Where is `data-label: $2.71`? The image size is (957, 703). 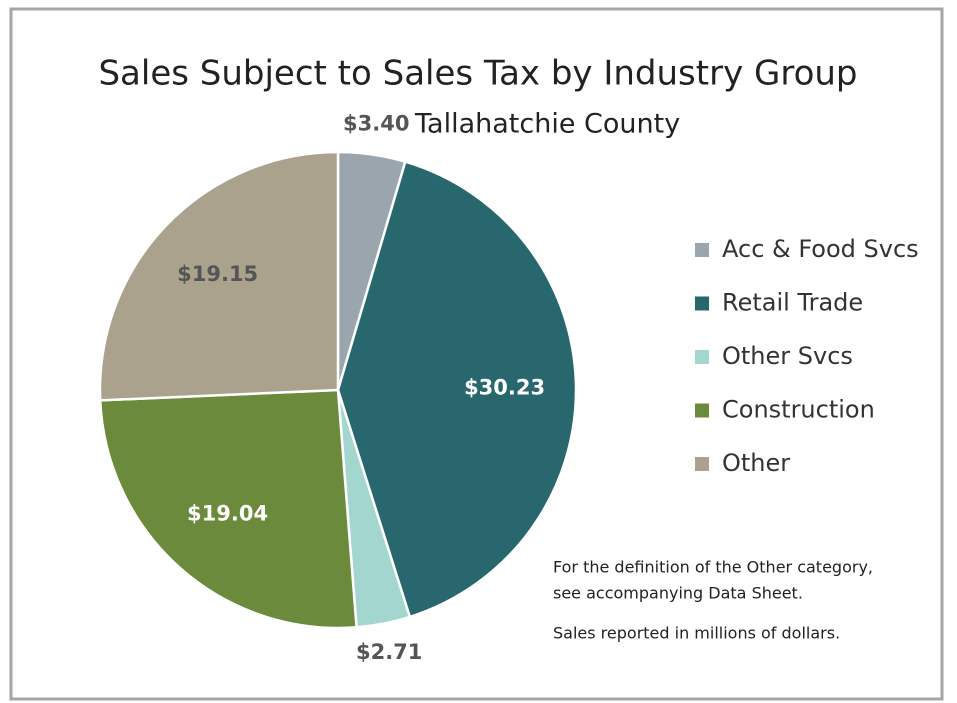
data-label: $2.71 is located at coordinates (389, 652).